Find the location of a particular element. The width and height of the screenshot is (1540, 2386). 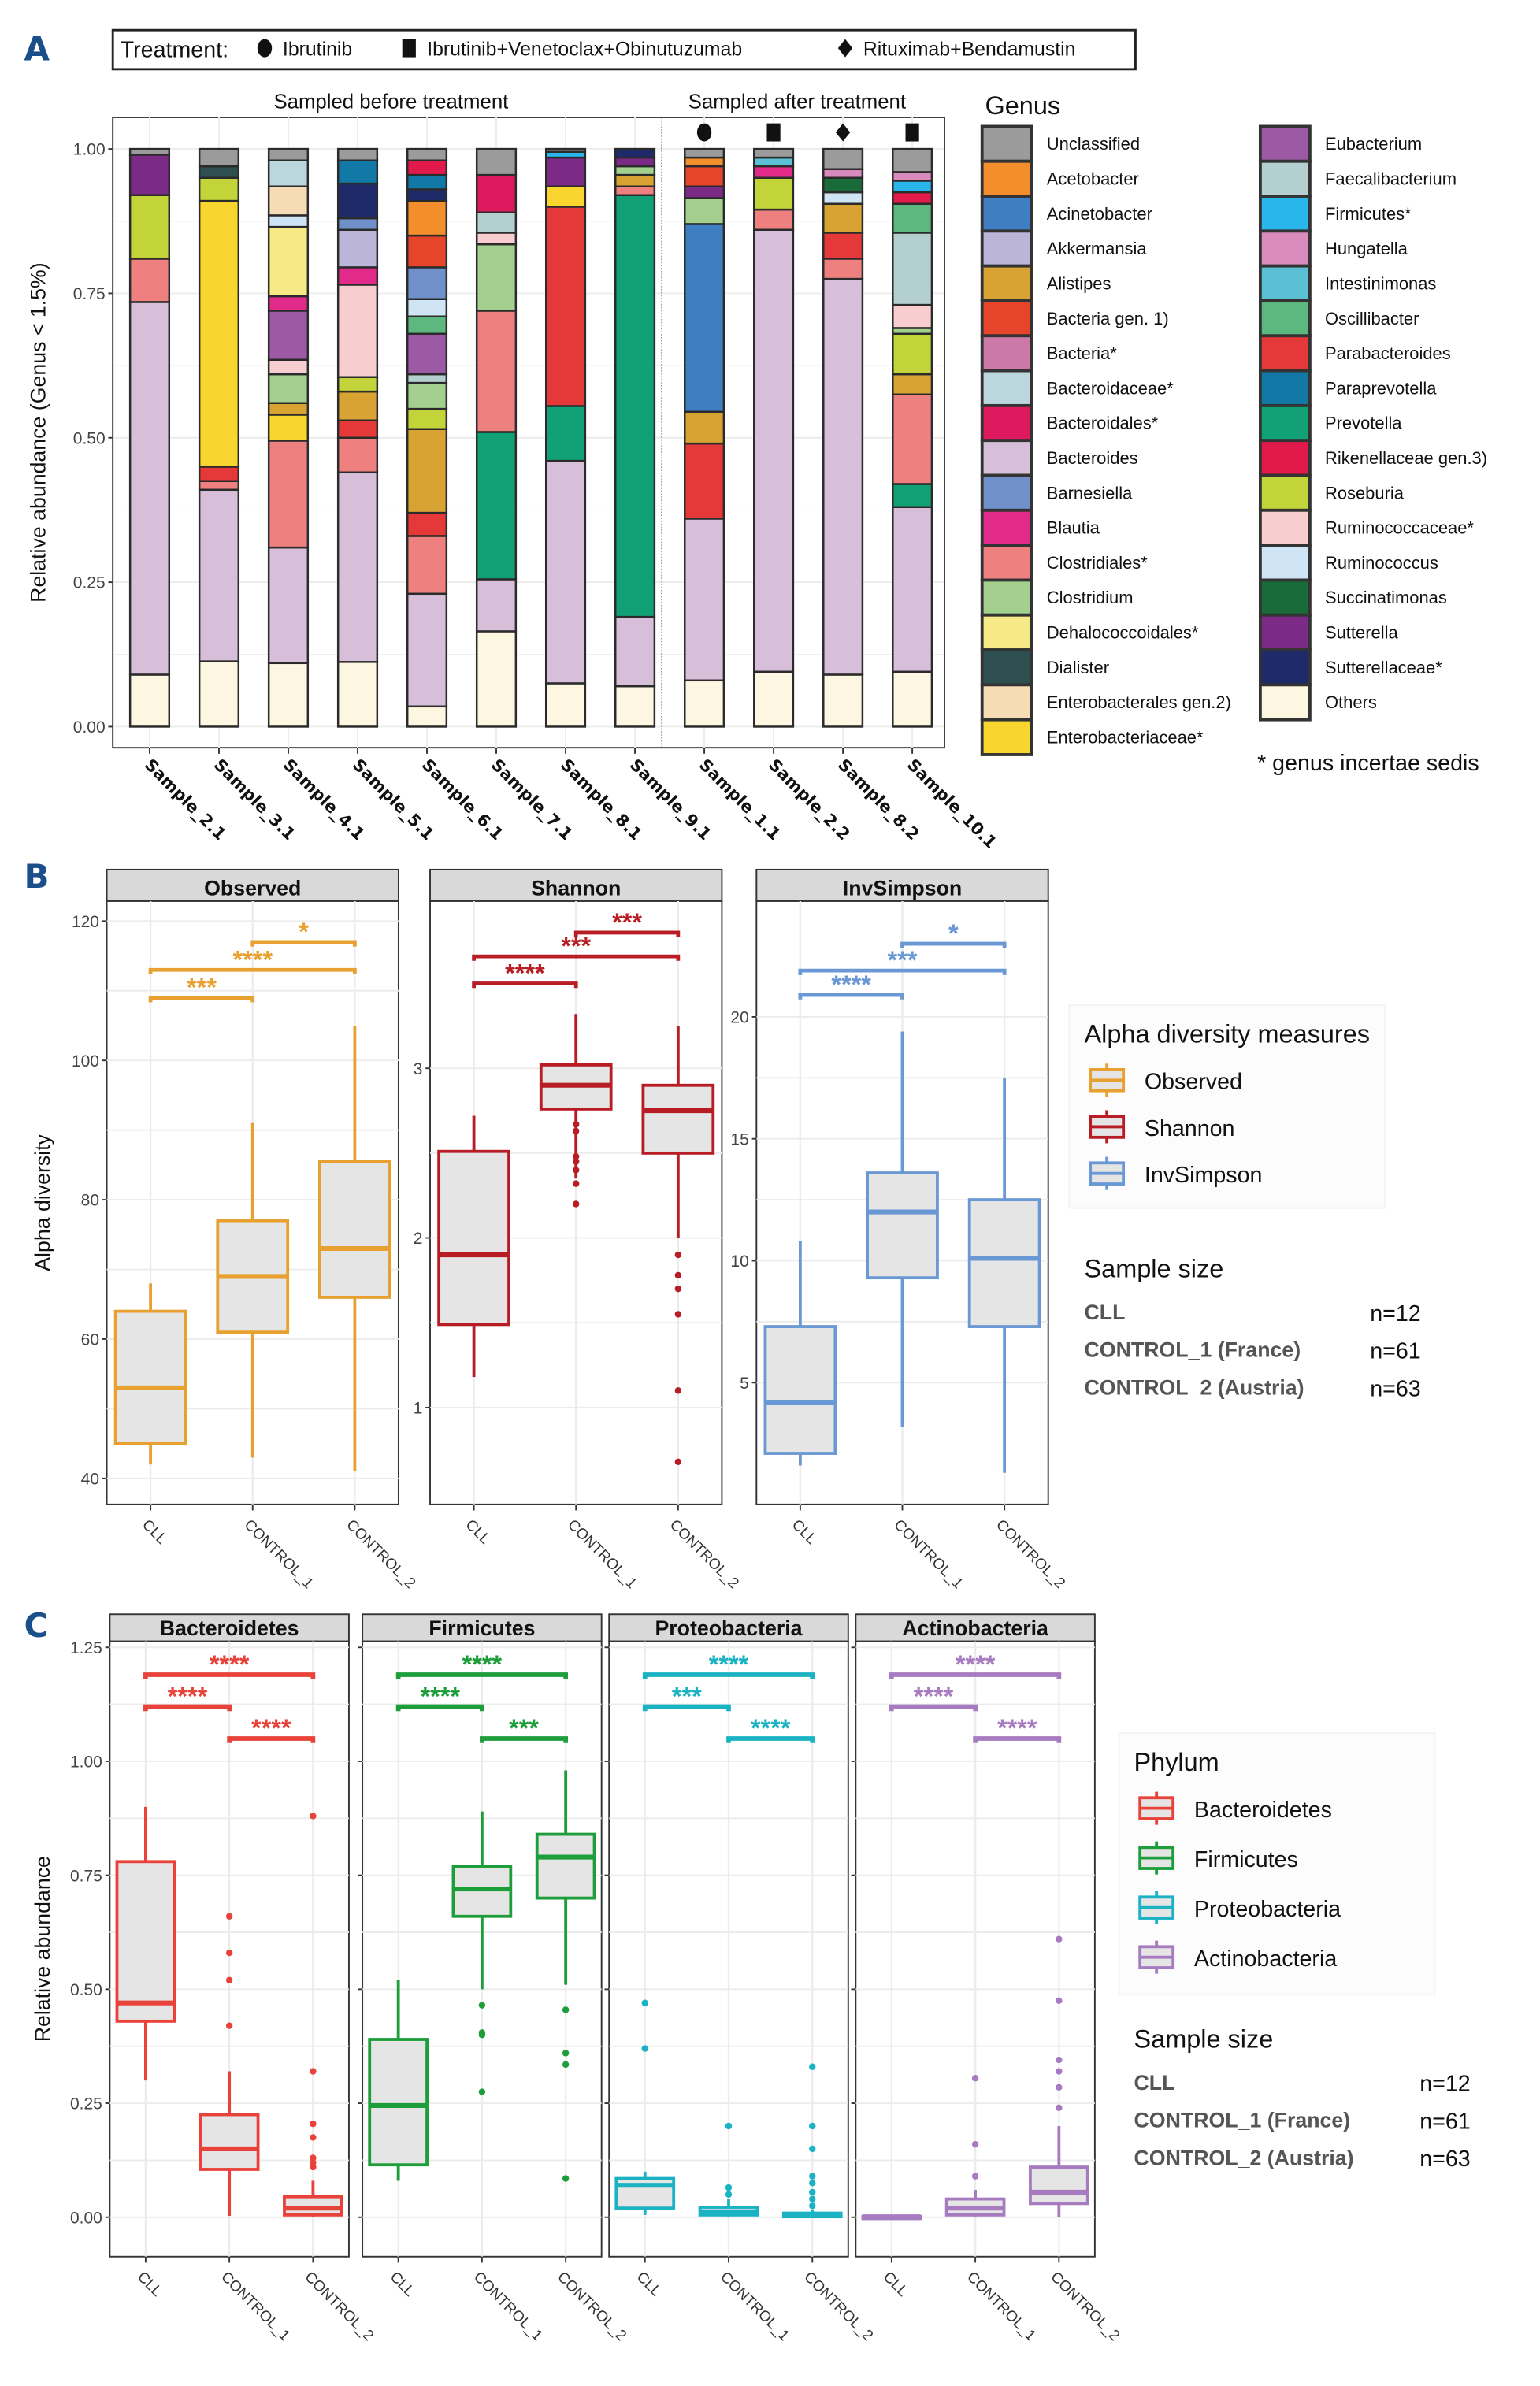

bar-segment-bacteroides is located at coordinates (912, 589).